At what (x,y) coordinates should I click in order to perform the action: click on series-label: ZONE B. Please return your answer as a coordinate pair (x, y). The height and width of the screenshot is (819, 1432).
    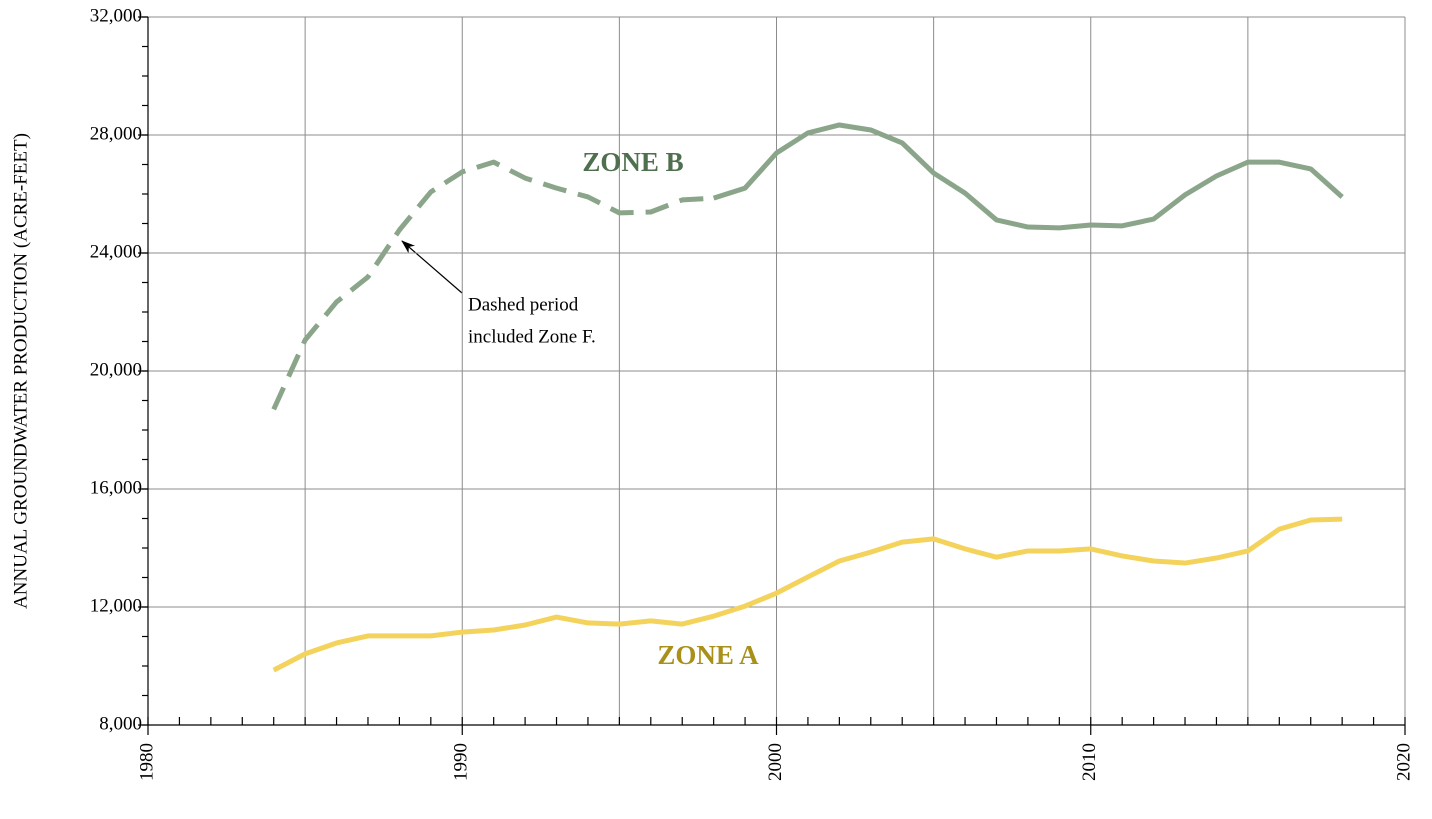
    Looking at the image, I should click on (632, 162).